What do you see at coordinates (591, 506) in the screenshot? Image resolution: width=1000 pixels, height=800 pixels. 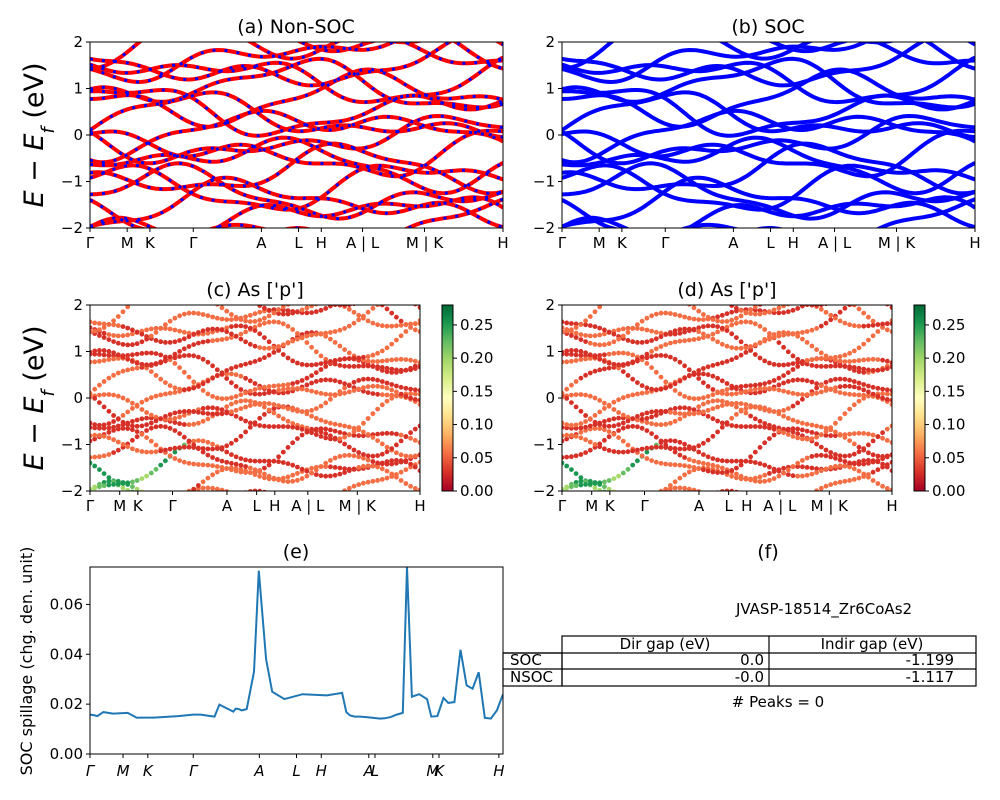 I see `k-tick-label: M` at bounding box center [591, 506].